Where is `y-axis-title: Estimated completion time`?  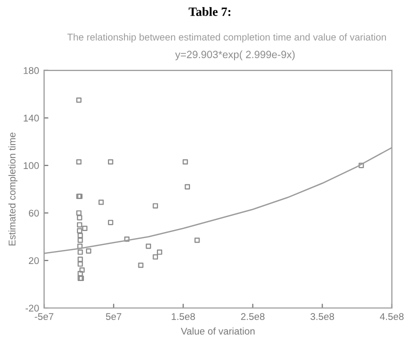 y-axis-title: Estimated completion time is located at coordinates (13, 189).